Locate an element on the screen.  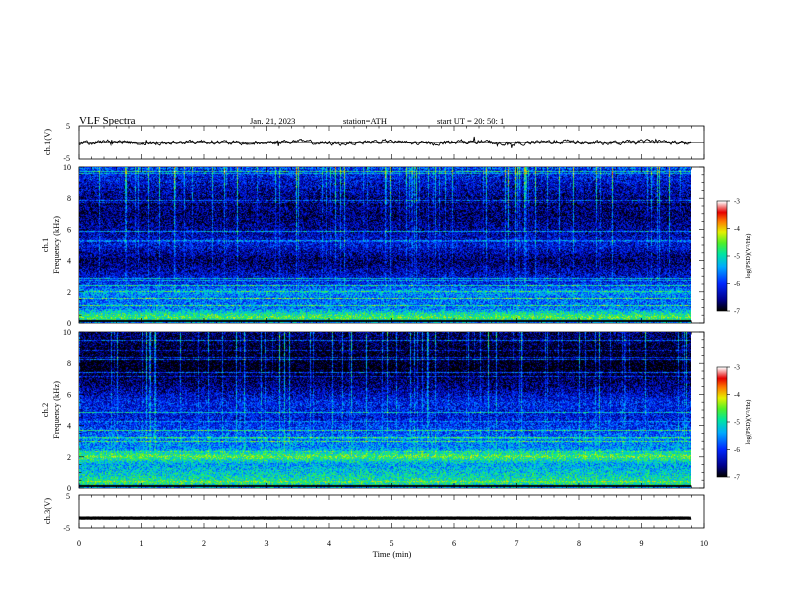
ch1-waveform-trace is located at coordinates (385, 142).